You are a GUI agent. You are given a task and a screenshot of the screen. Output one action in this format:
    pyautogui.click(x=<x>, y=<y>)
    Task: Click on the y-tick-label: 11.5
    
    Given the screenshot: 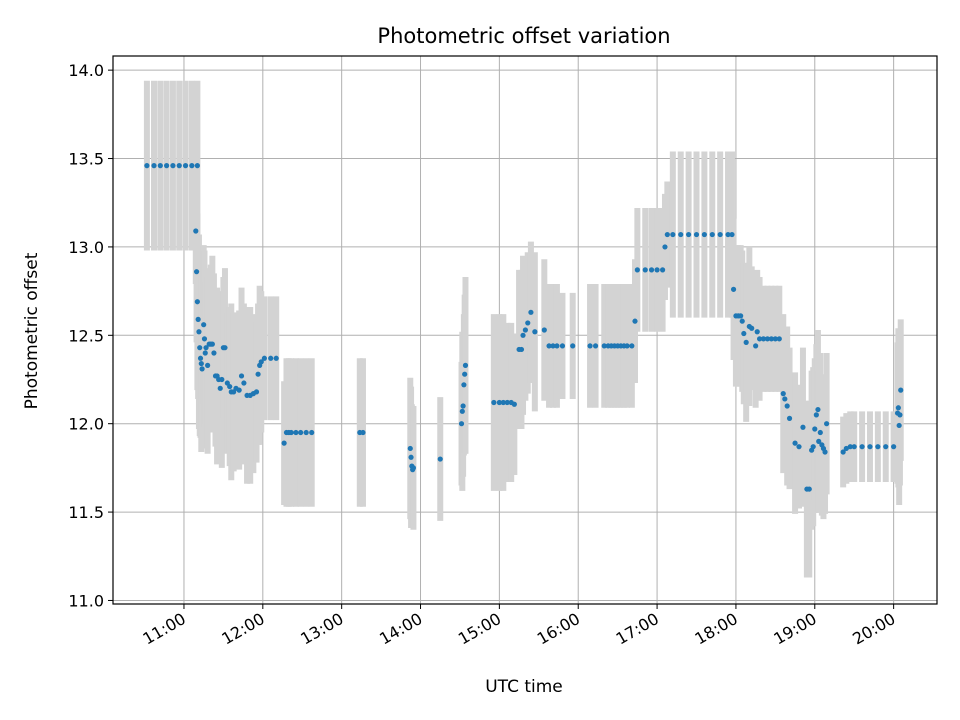 What is the action you would take?
    pyautogui.click(x=86, y=512)
    